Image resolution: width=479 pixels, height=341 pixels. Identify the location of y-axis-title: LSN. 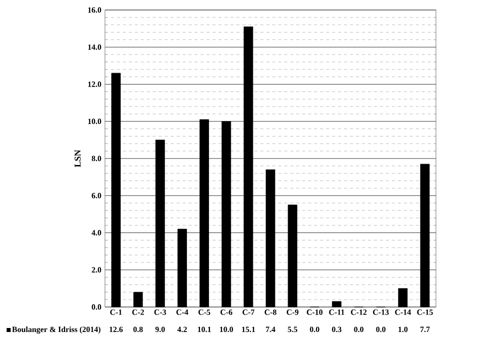
(77, 159).